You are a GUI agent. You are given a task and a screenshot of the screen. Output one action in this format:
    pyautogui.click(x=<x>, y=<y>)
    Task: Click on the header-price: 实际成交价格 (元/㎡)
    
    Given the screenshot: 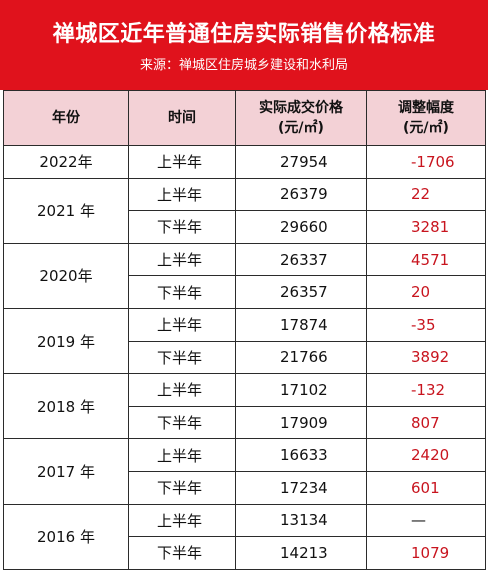 What is the action you would take?
    pyautogui.click(x=301, y=118)
    